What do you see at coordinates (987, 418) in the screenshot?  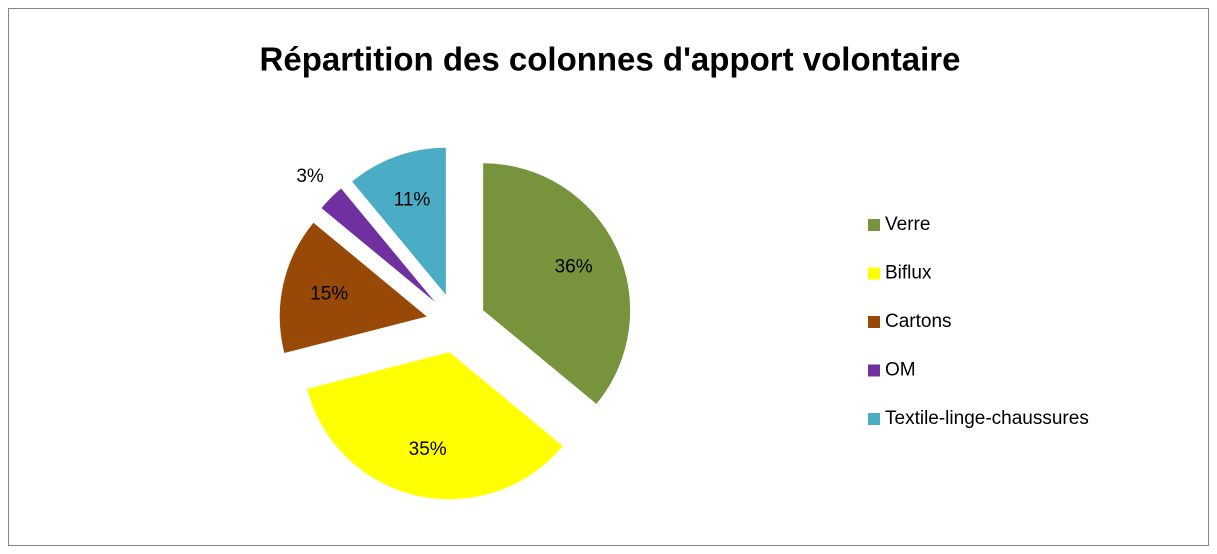 I see `legend-label: Textile-linge-chaussures` at bounding box center [987, 418].